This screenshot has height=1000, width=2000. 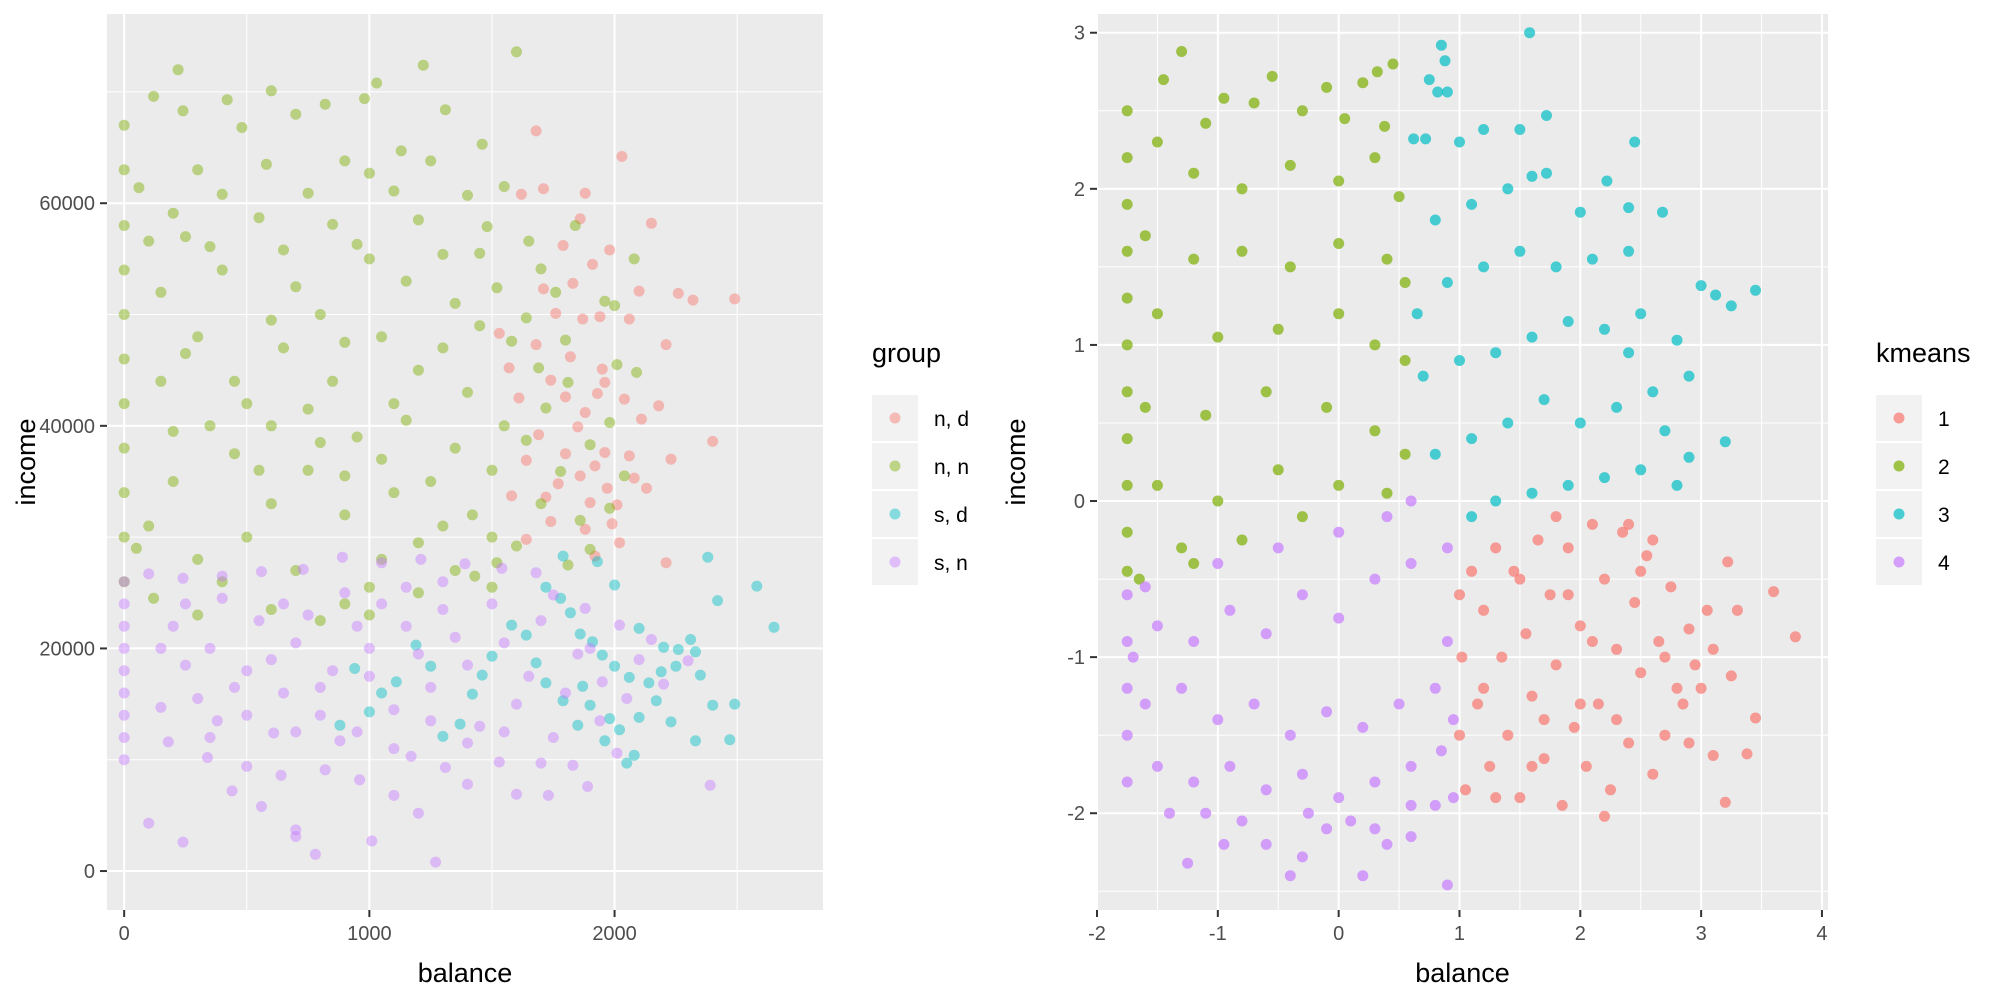 I want to click on y-tick-label: -2, so click(x=1076, y=814).